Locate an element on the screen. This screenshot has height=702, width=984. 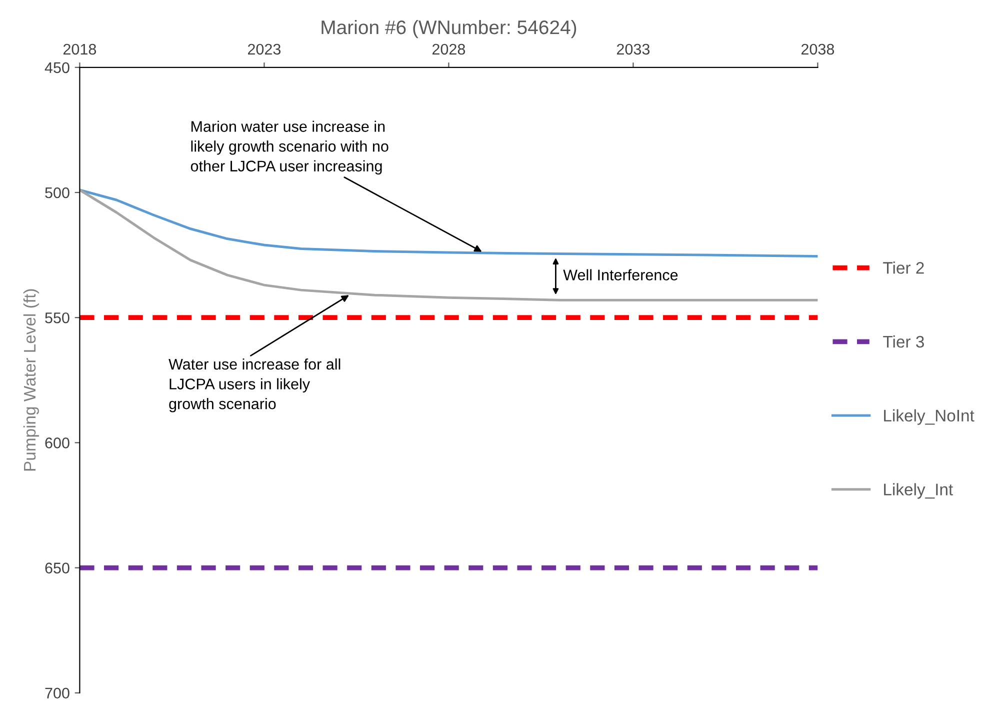
legend-label: Likely_NoInt is located at coordinates (929, 417).